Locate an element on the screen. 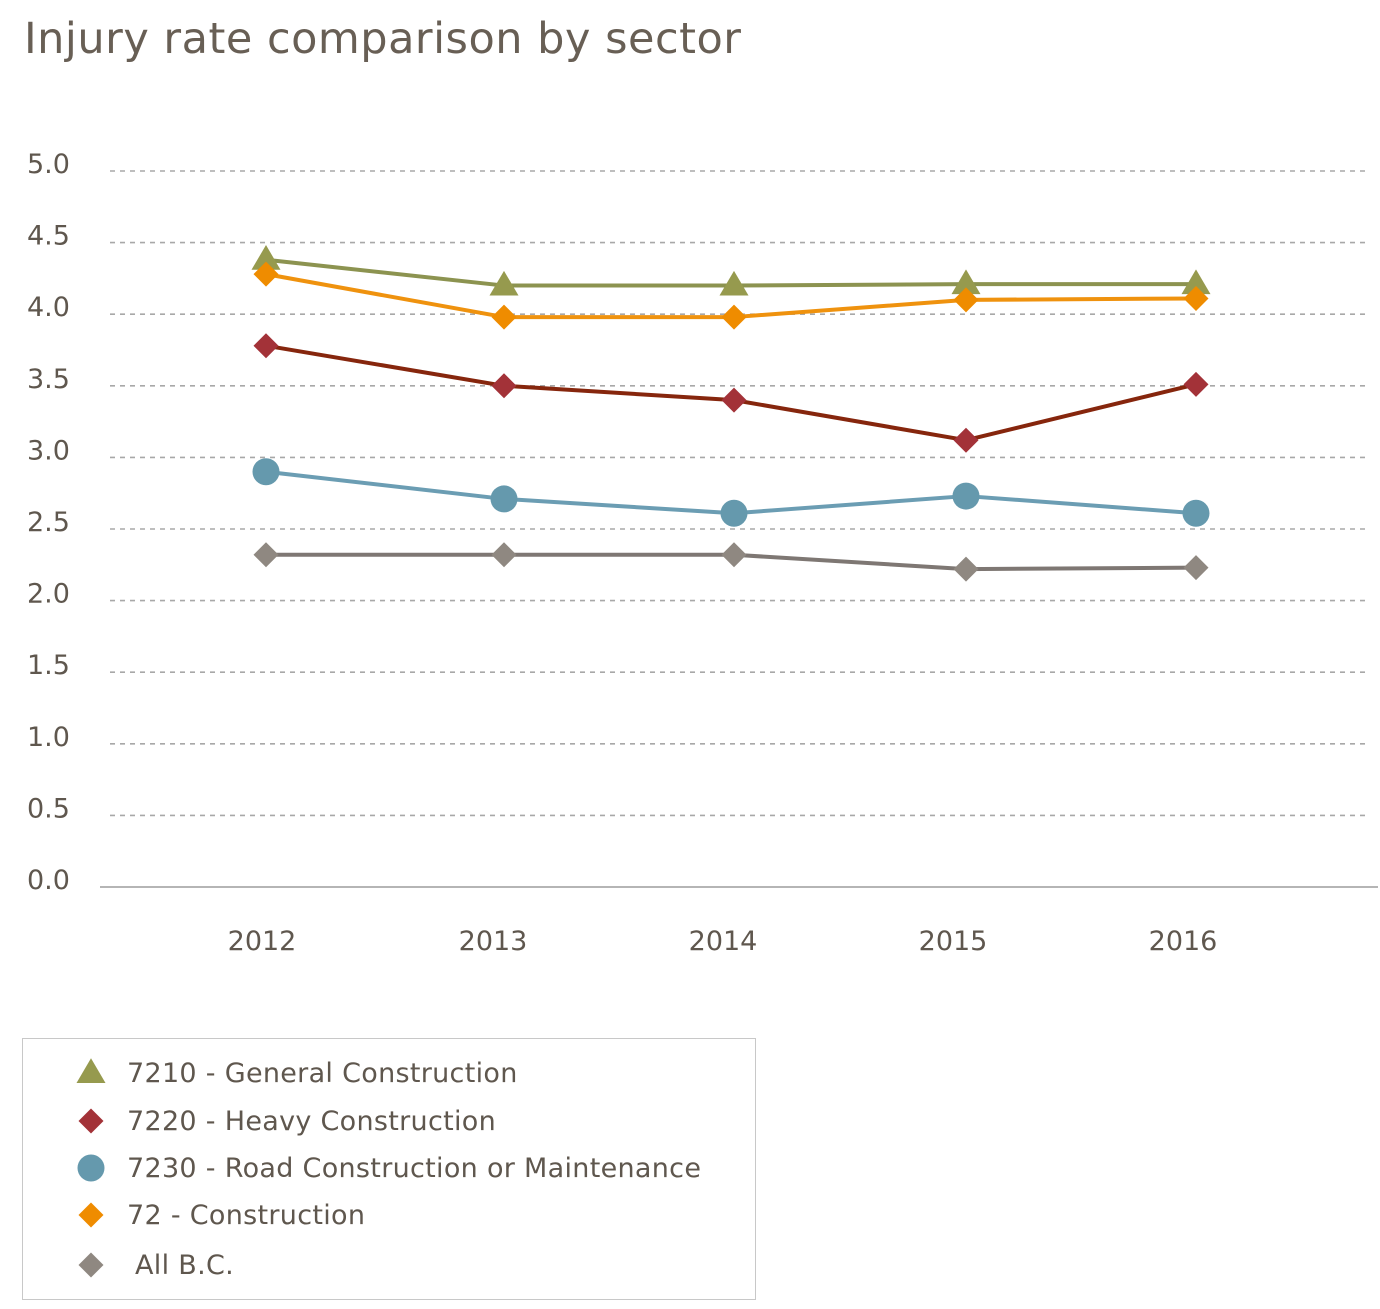 This screenshot has width=1380, height=1309. y-tick-label: 2.5 is located at coordinates (48, 522).